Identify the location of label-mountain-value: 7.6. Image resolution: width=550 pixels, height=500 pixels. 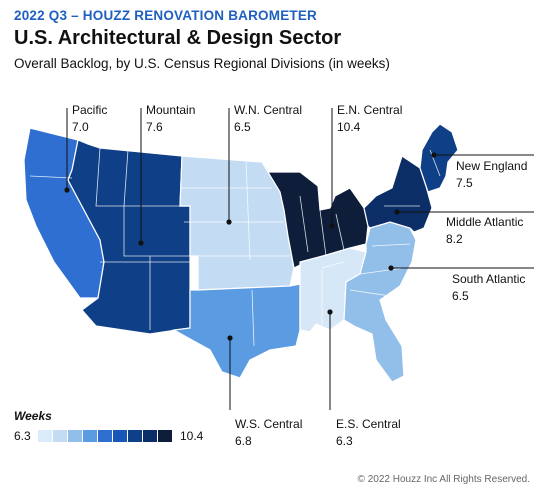
(154, 127).